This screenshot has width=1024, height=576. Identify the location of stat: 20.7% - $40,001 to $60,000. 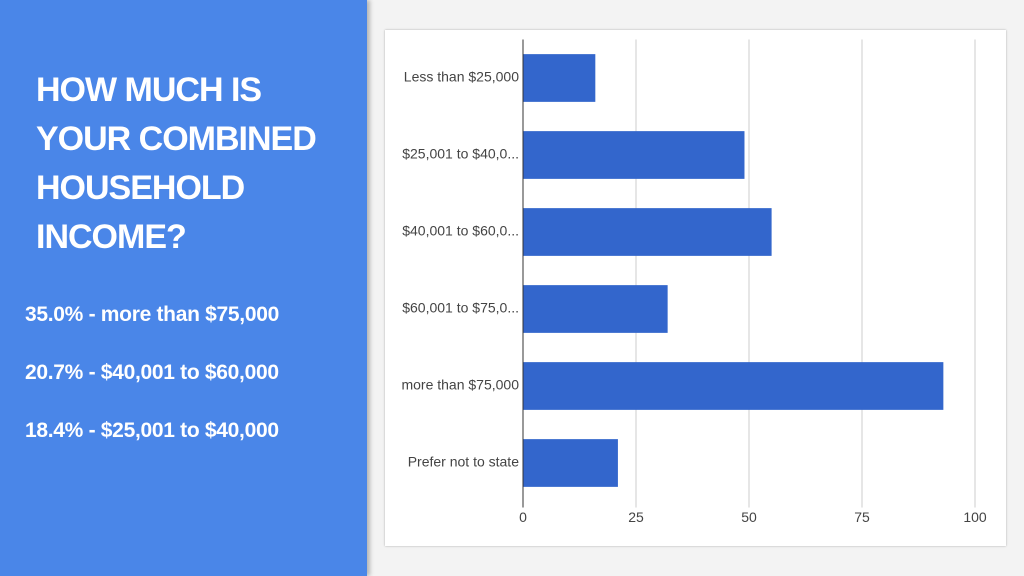
(152, 372).